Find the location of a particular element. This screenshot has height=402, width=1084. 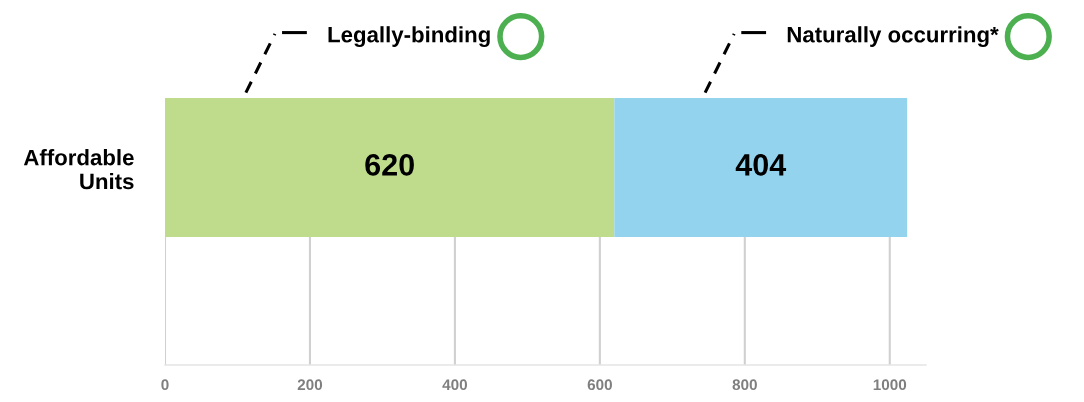

y-tick-label: Affordable Units is located at coordinates (78, 169).